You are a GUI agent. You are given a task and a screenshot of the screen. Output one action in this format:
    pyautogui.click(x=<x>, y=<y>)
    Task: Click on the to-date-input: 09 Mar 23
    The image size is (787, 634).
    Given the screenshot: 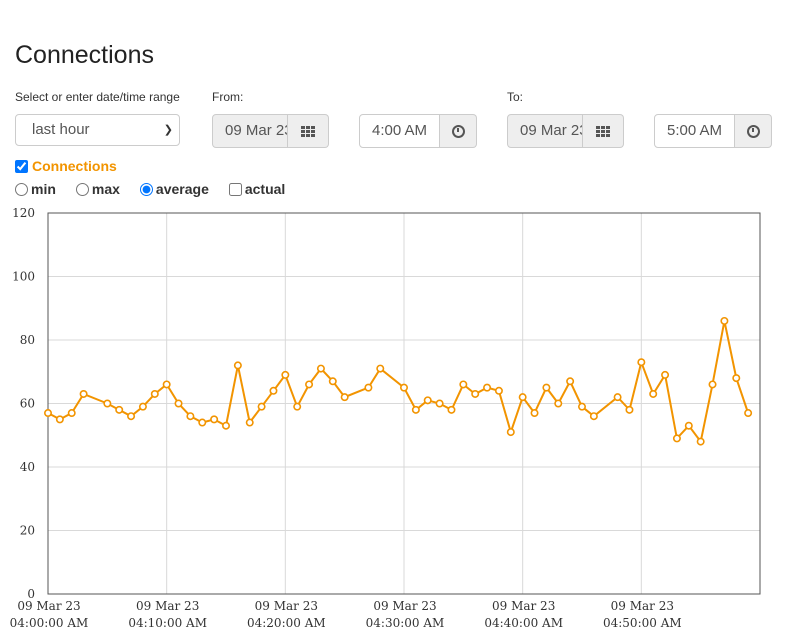 What is the action you would take?
    pyautogui.click(x=545, y=131)
    